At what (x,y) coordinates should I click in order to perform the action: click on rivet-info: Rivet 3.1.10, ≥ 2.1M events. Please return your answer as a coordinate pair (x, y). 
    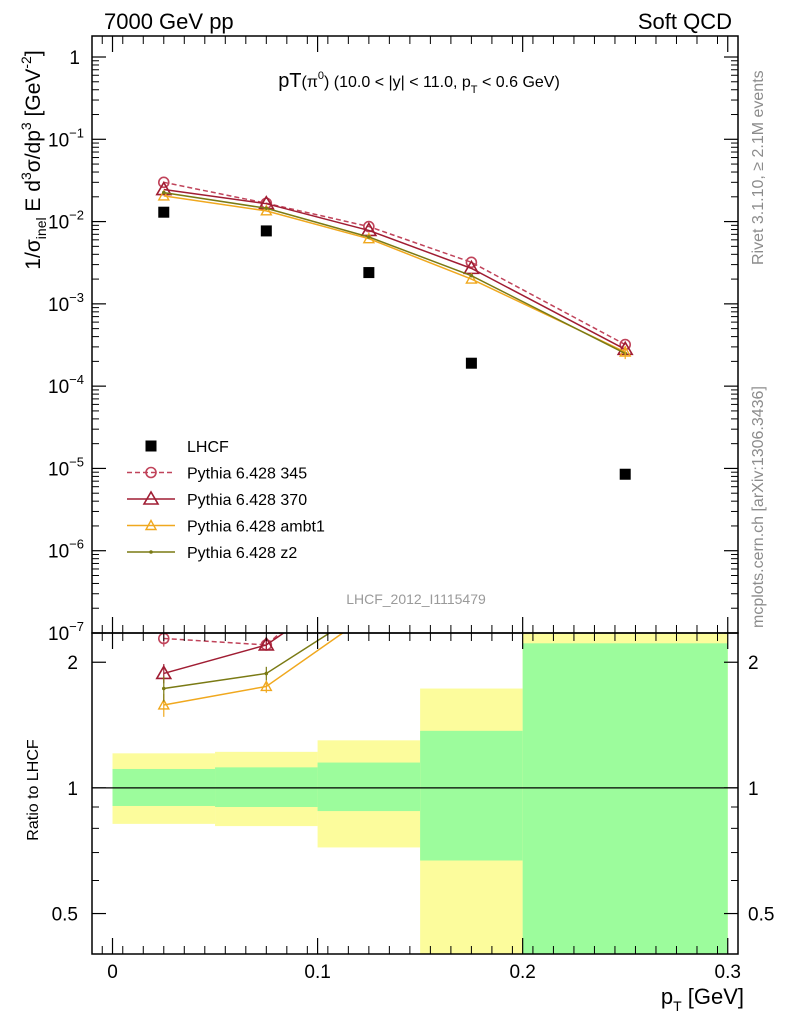
    Looking at the image, I should click on (758, 167).